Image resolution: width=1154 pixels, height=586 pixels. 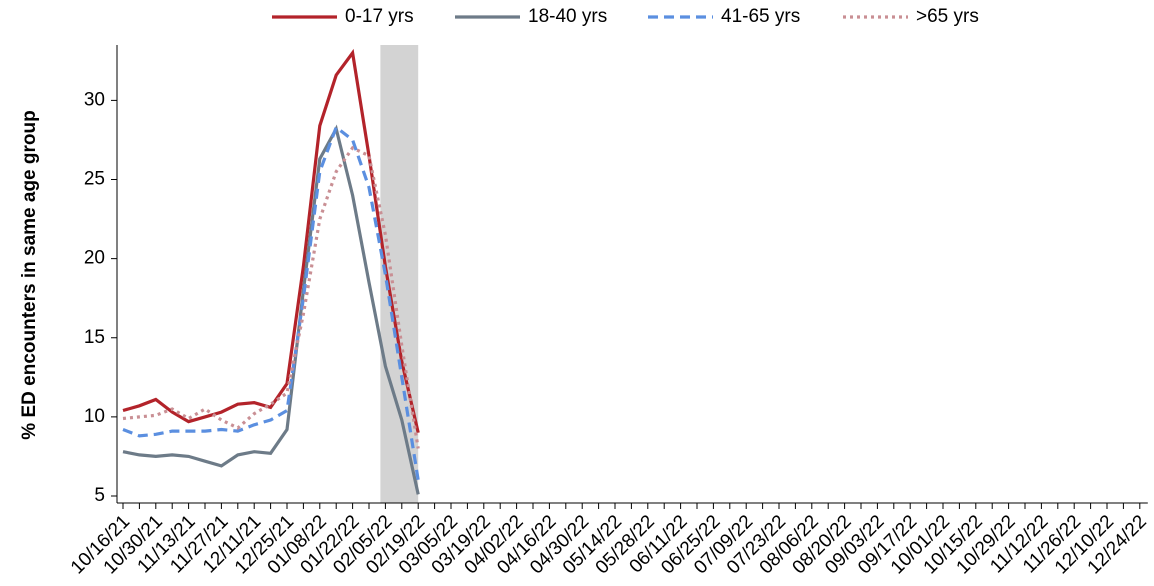 I want to click on y-tick-label: 30, so click(x=94, y=99).